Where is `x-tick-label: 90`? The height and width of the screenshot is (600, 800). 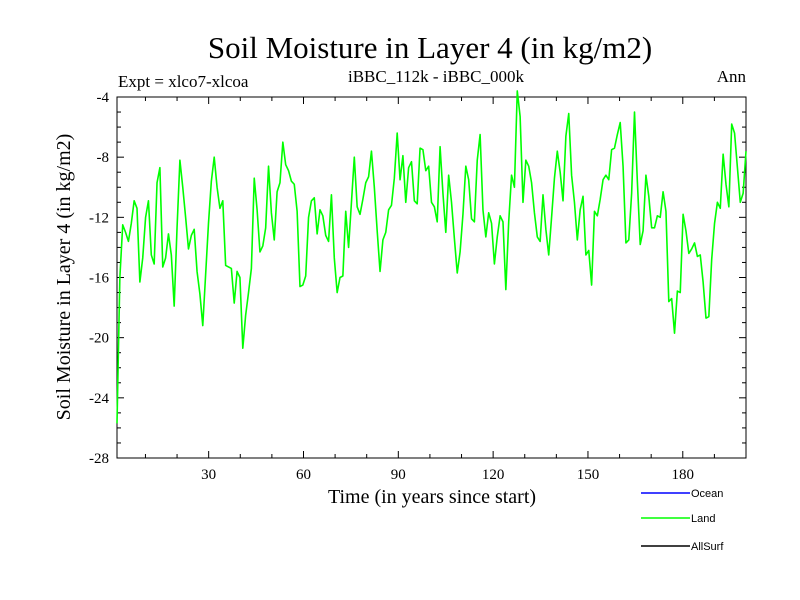 x-tick-label: 90 is located at coordinates (398, 475).